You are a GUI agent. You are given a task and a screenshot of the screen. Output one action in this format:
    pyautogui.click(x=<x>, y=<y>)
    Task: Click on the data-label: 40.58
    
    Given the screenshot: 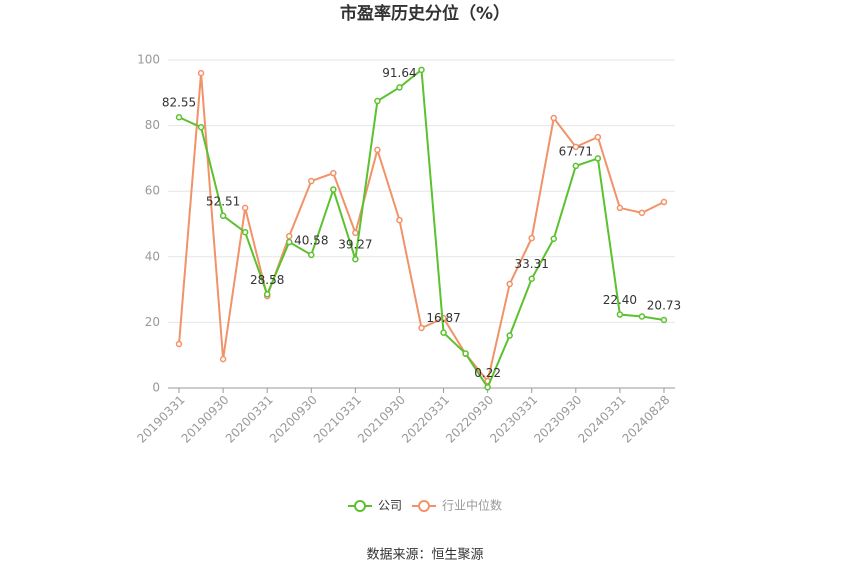 What is the action you would take?
    pyautogui.click(x=311, y=240)
    